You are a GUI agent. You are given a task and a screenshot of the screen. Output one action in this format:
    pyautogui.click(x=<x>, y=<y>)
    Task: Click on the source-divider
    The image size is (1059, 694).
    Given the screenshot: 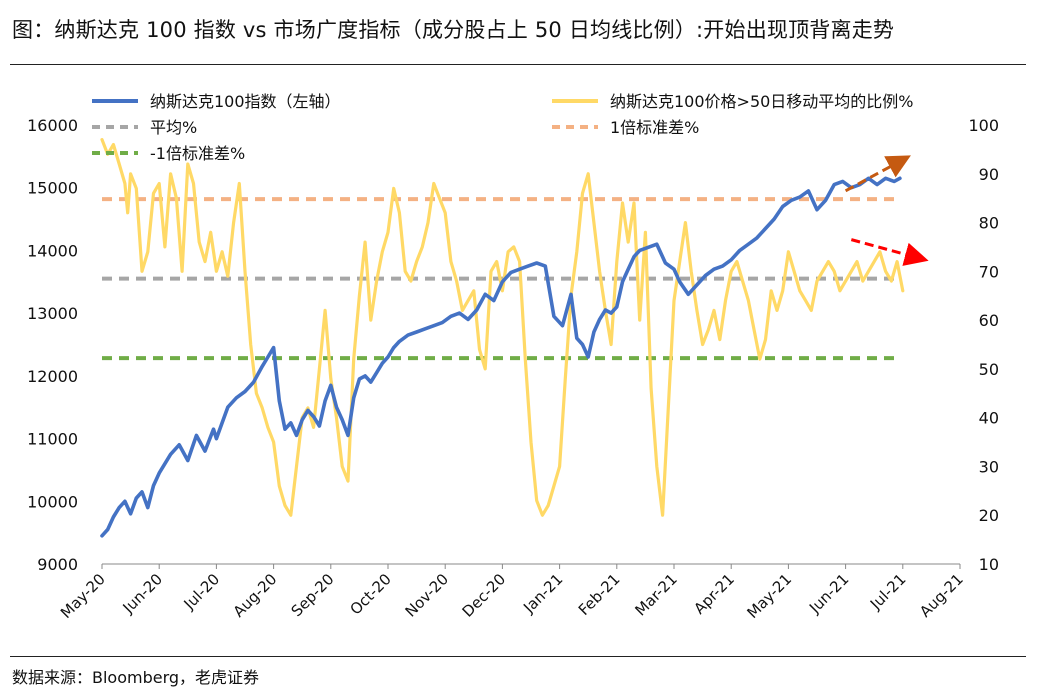 What is the action you would take?
    pyautogui.click(x=518, y=656)
    